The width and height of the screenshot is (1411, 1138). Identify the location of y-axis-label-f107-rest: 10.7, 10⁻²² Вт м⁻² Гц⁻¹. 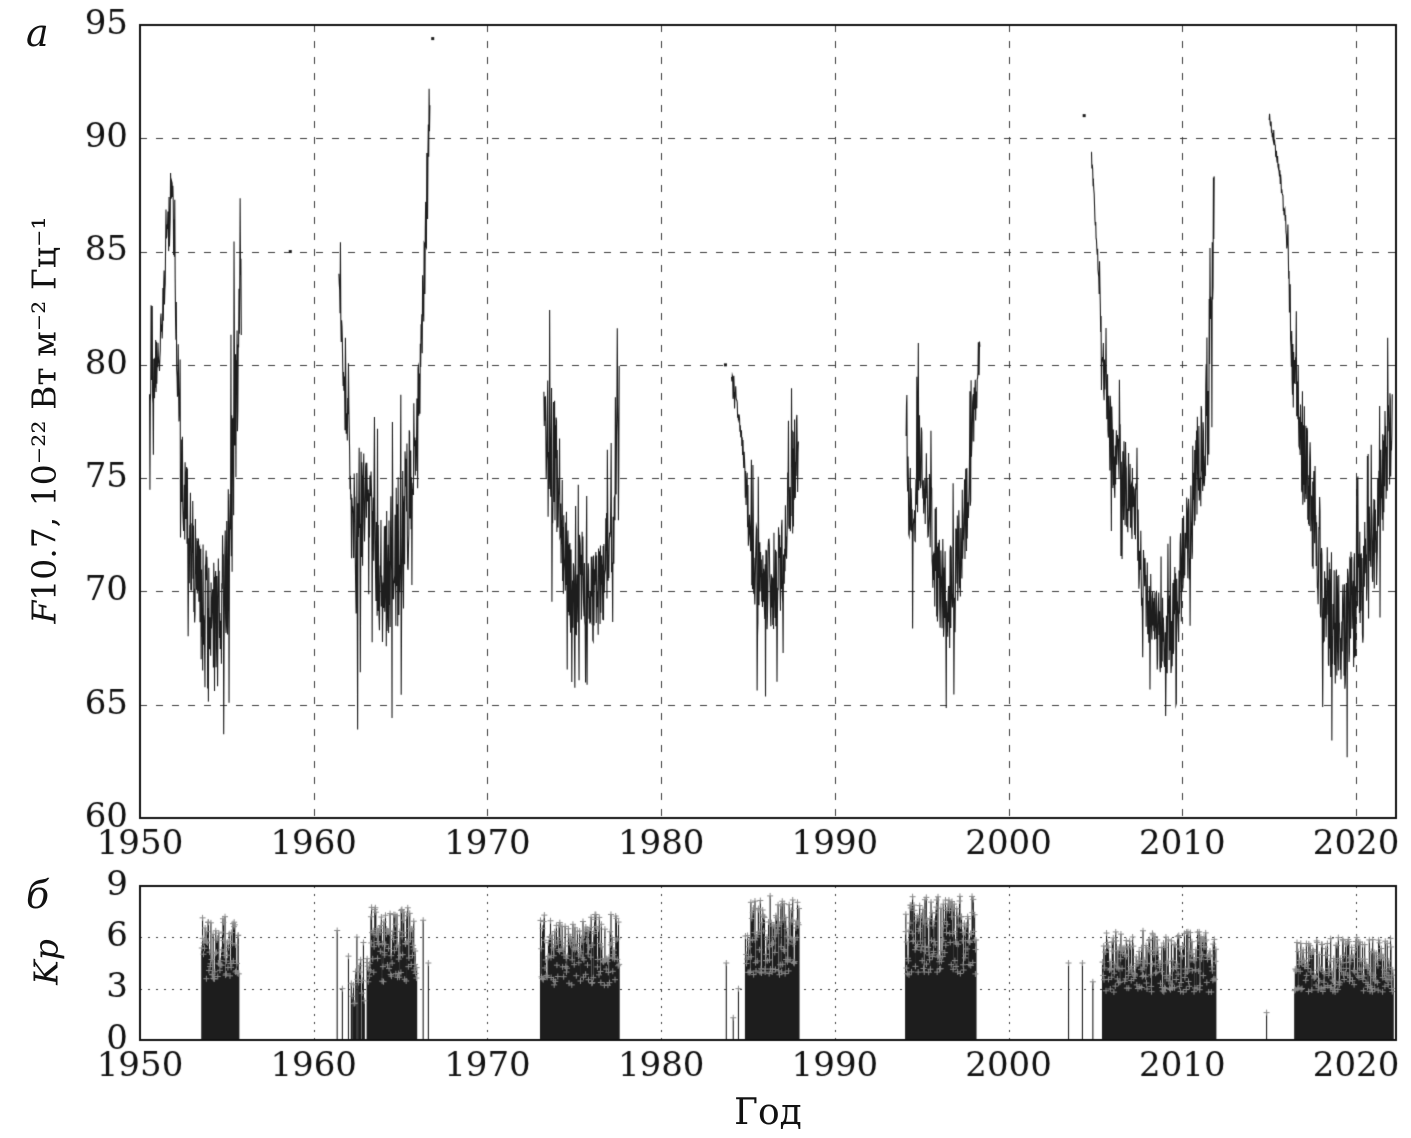
(44, 408).